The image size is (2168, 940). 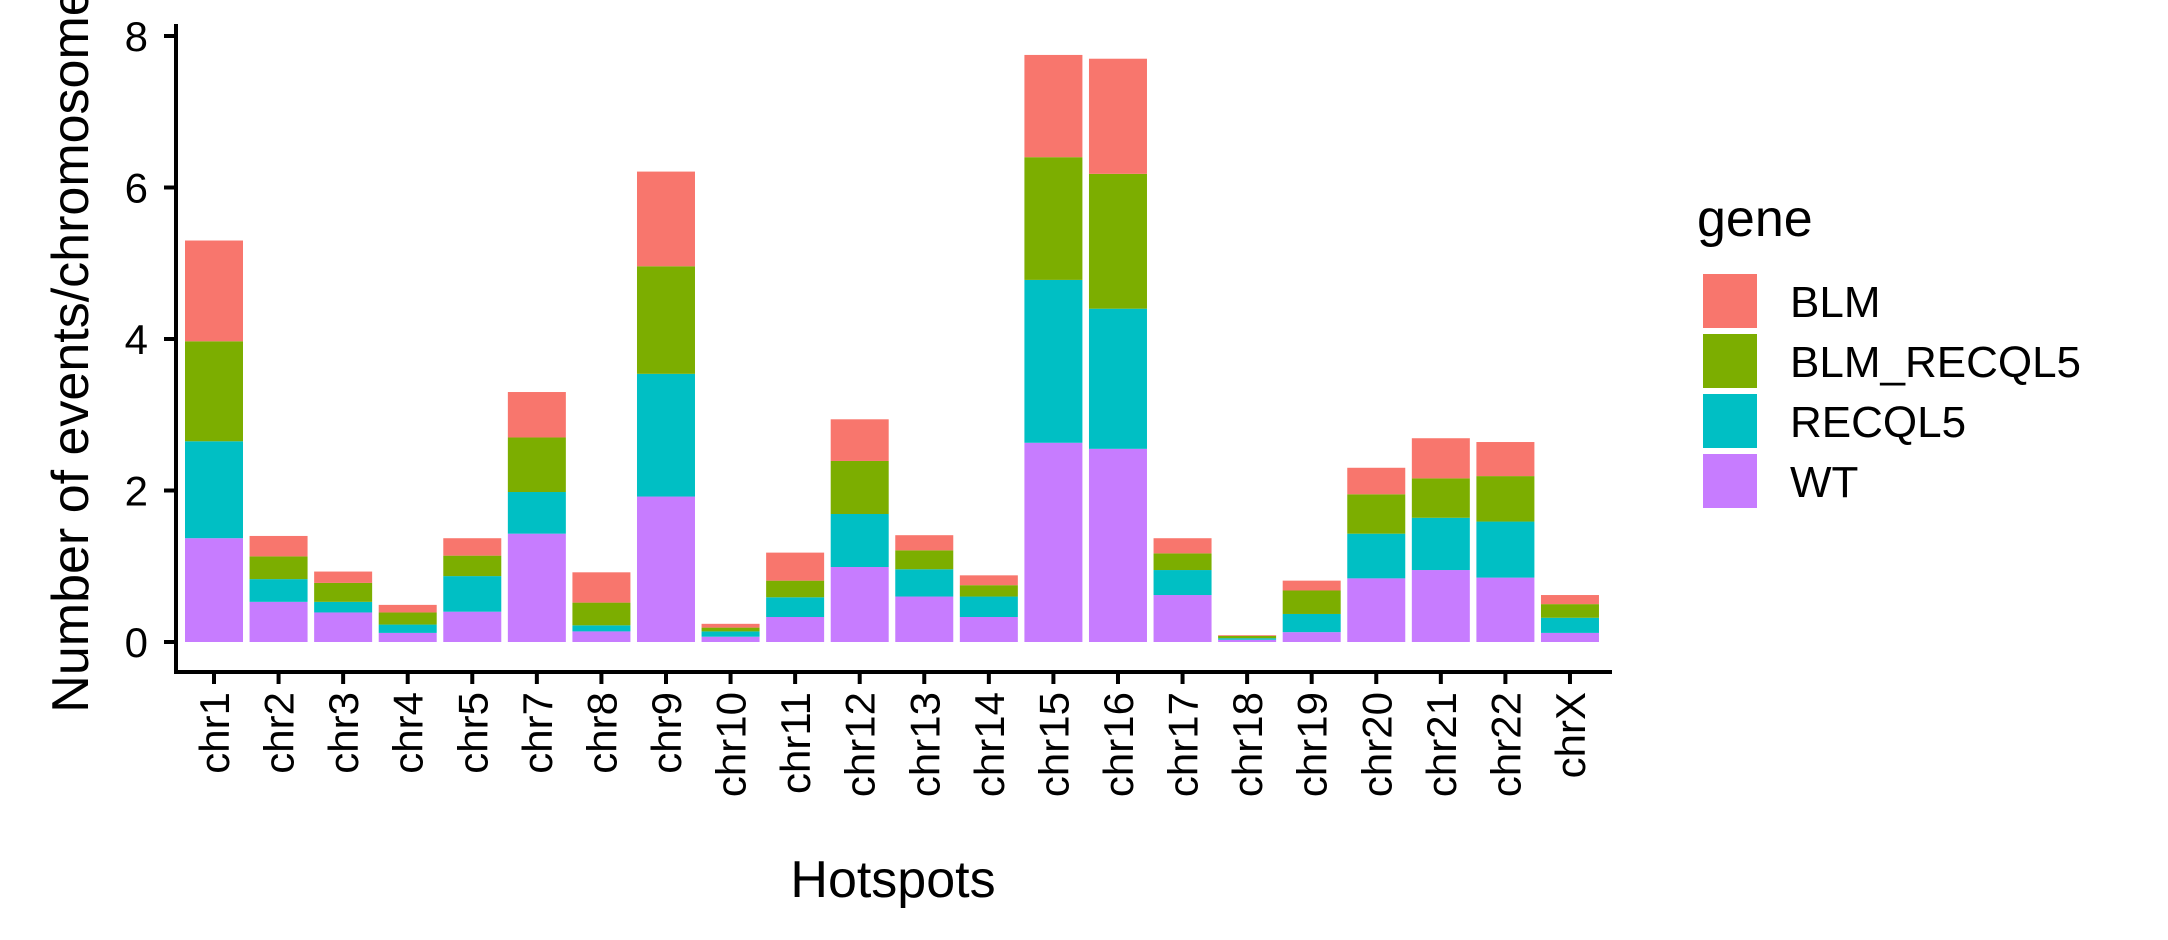 I want to click on bar-chr9-blm, so click(x=665, y=219).